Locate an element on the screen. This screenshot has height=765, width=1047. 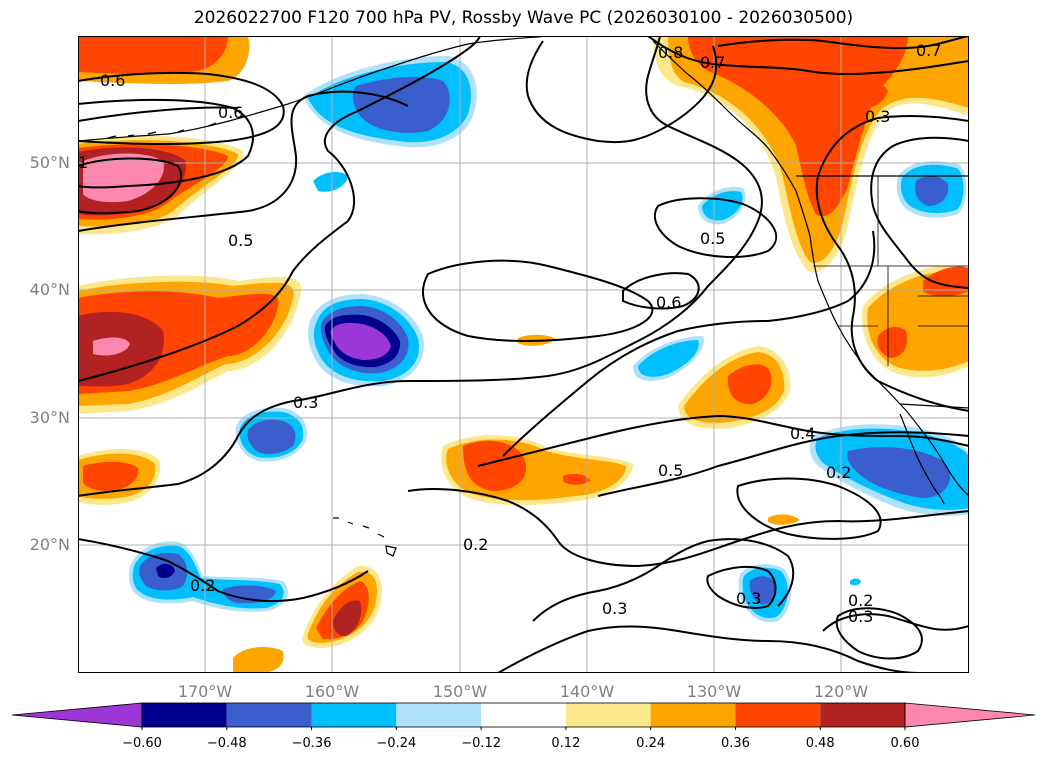
colorbar-segments is located at coordinates (523, 716).